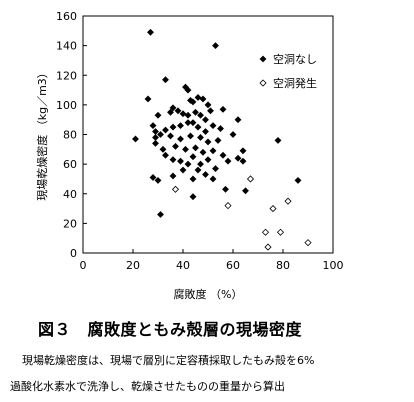 This screenshot has width=414, height=402. What do you see at coordinates (168, 360) in the screenshot?
I see `figure-note-line-1: 現場乾燥密度は、現場で層別に定容積採取したもみ殻を6%` at bounding box center [168, 360].